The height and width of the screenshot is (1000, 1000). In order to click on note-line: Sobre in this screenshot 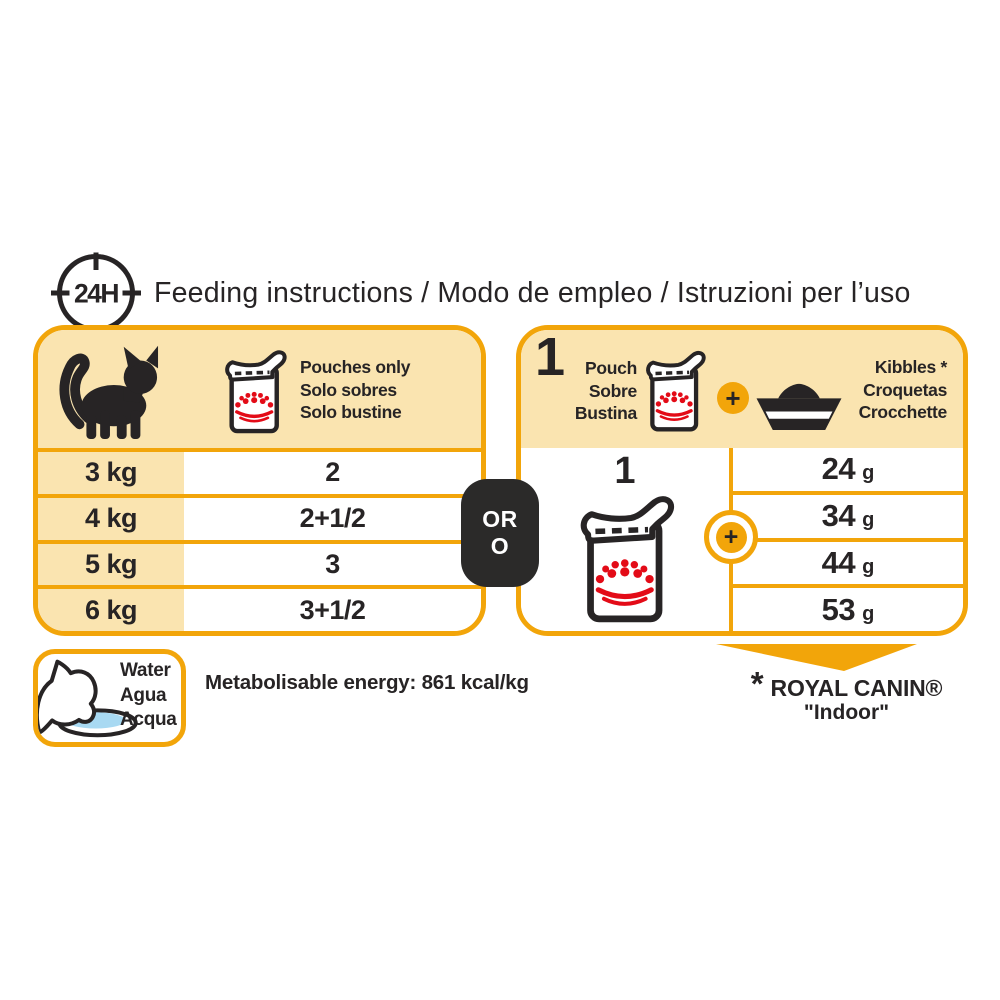, I will do `click(612, 390)`.